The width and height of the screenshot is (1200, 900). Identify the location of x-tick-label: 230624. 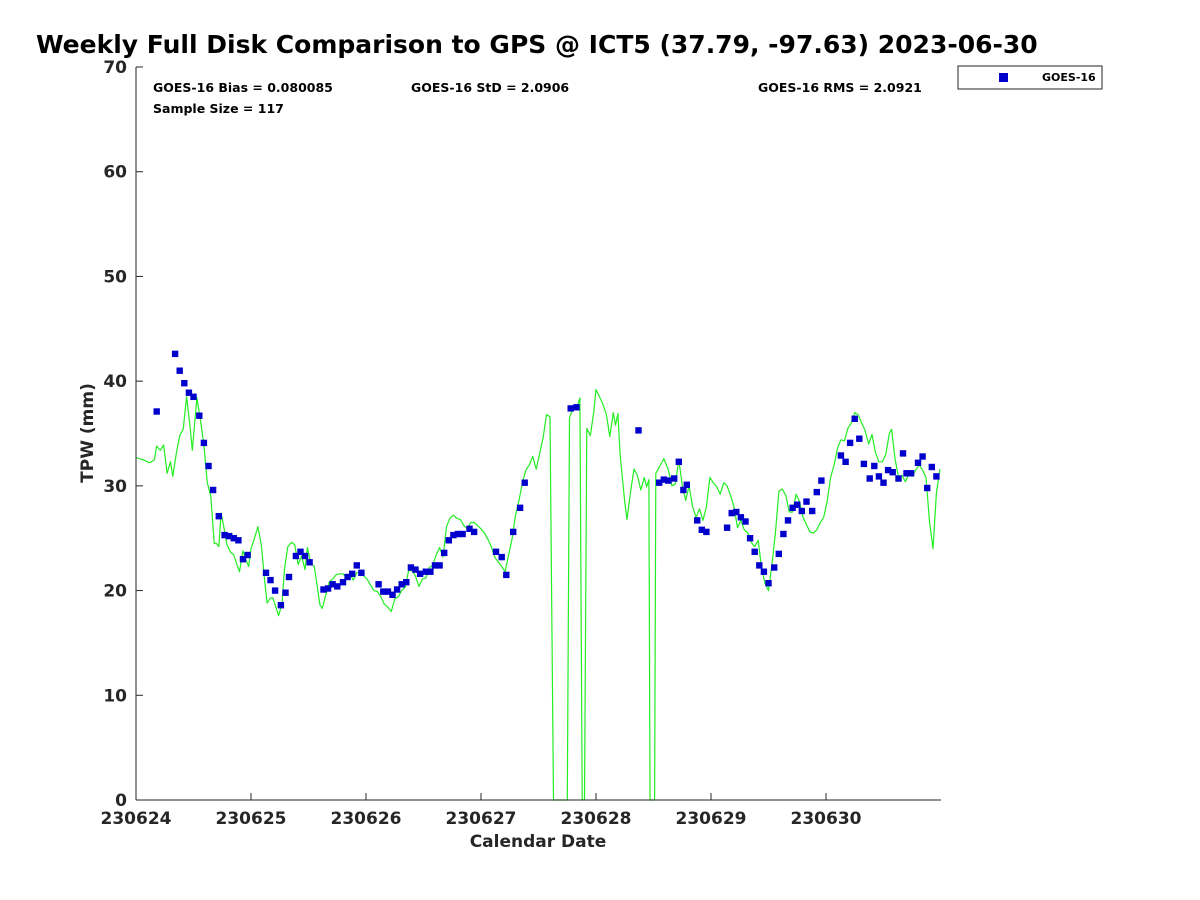
(136, 819).